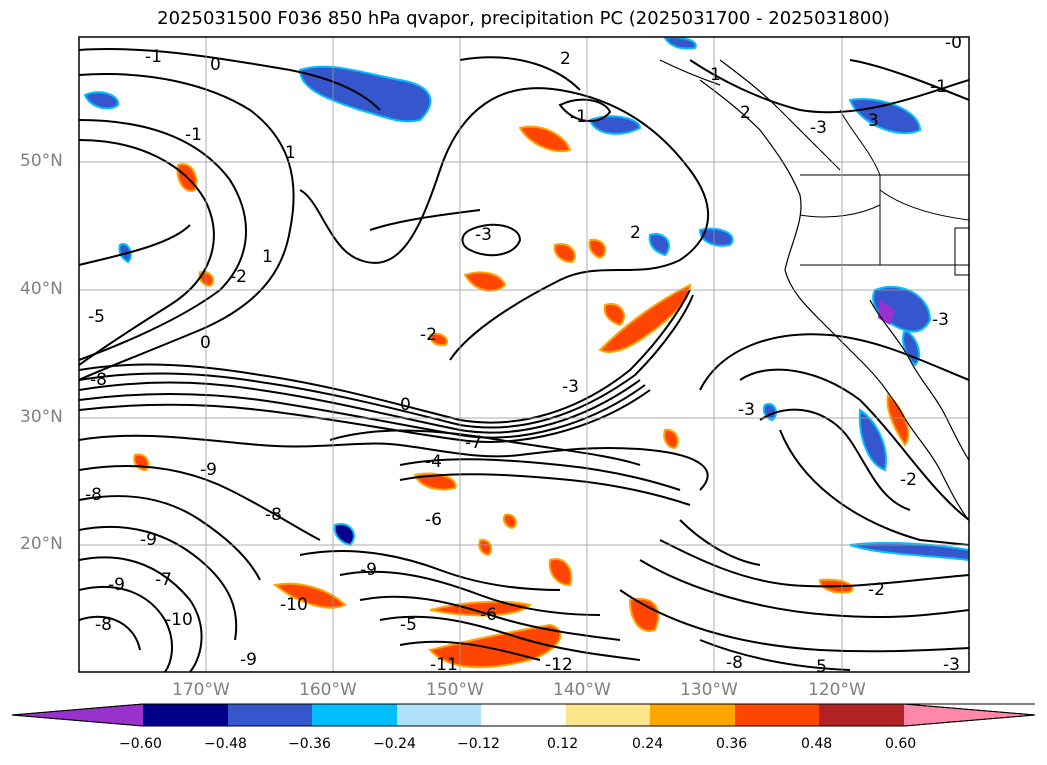  What do you see at coordinates (648, 744) in the screenshot?
I see `colorbar-tick-label: 0.24` at bounding box center [648, 744].